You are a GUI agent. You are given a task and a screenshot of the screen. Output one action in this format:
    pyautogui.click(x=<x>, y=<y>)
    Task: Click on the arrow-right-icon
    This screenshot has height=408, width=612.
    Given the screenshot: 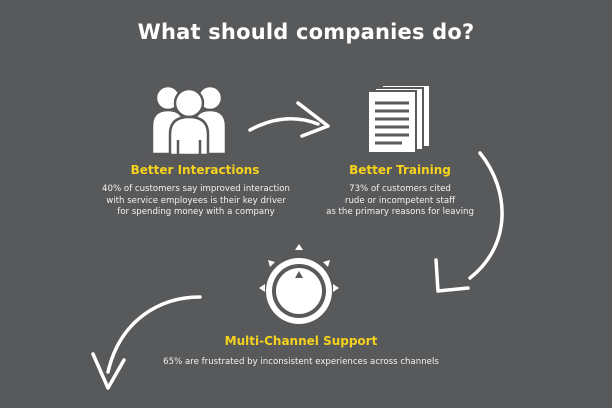 What is the action you would take?
    pyautogui.click(x=289, y=119)
    